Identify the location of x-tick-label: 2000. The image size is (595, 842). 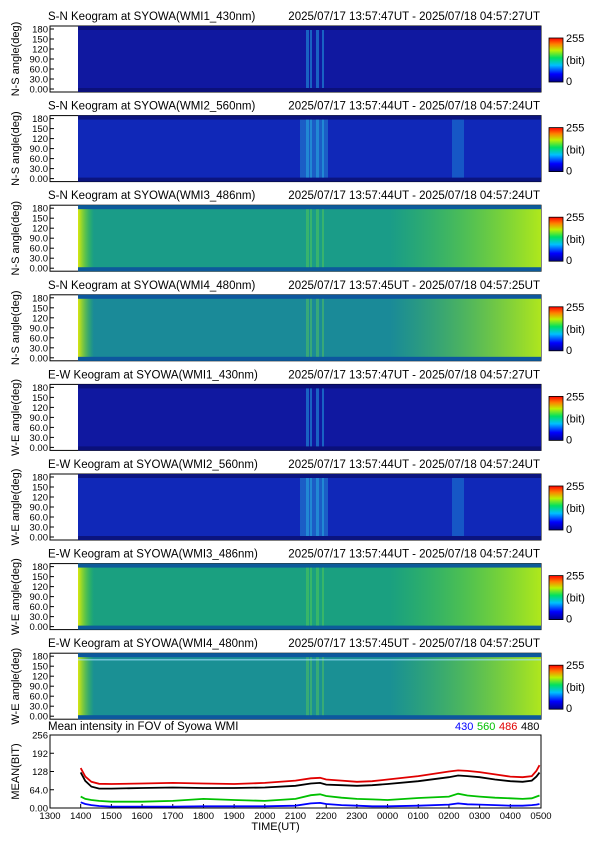
(264, 816).